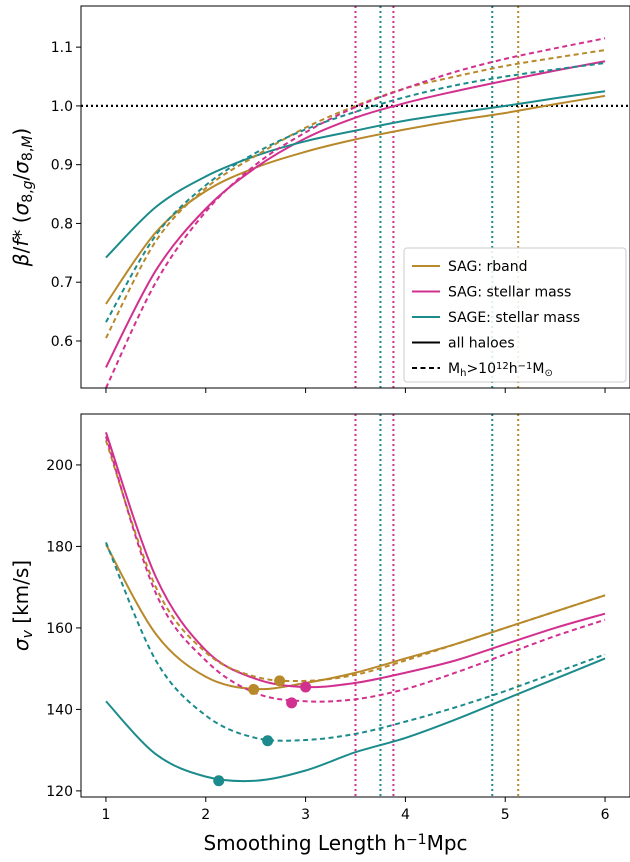 This screenshot has width=630, height=862. Describe the element at coordinates (525, 366) in the screenshot. I see `legend-label-part: −1` at that location.